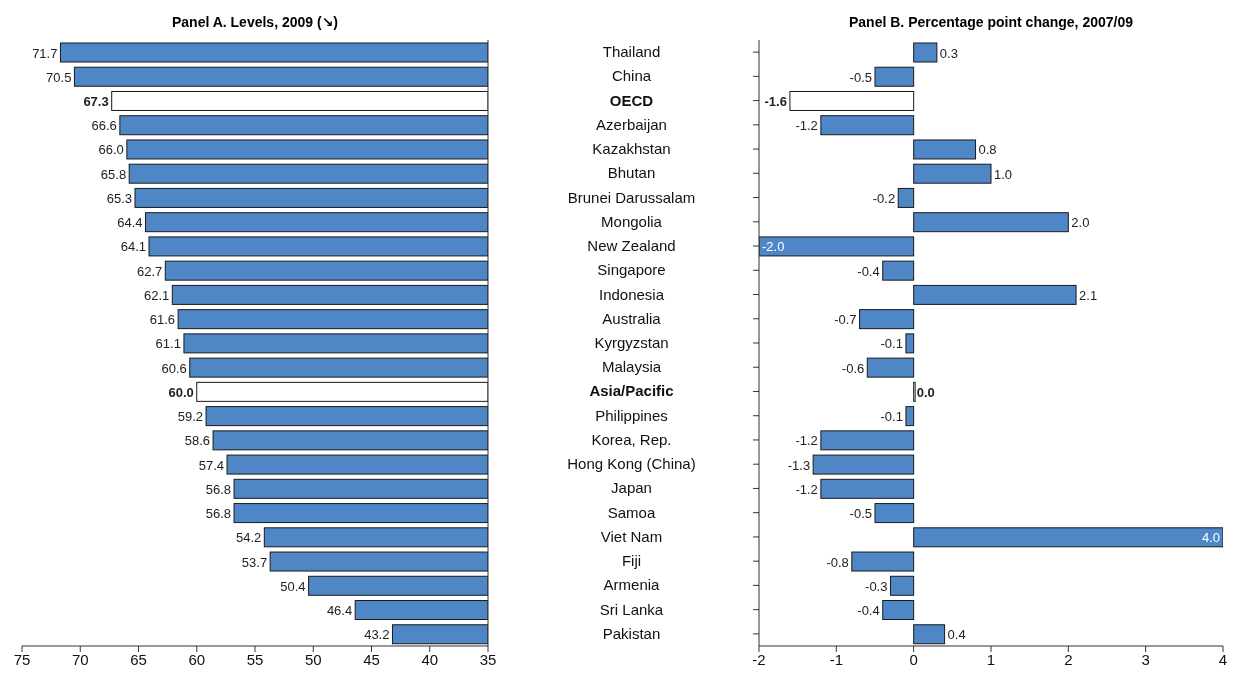 This screenshot has width=1241, height=684. Describe the element at coordinates (631, 488) in the screenshot. I see `y-tick-label: Japan` at that location.